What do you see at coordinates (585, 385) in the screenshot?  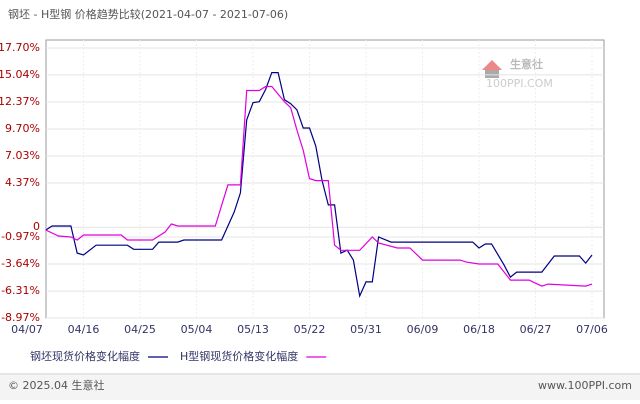 I see `footer-right: www.100PPI.com` at bounding box center [585, 385].